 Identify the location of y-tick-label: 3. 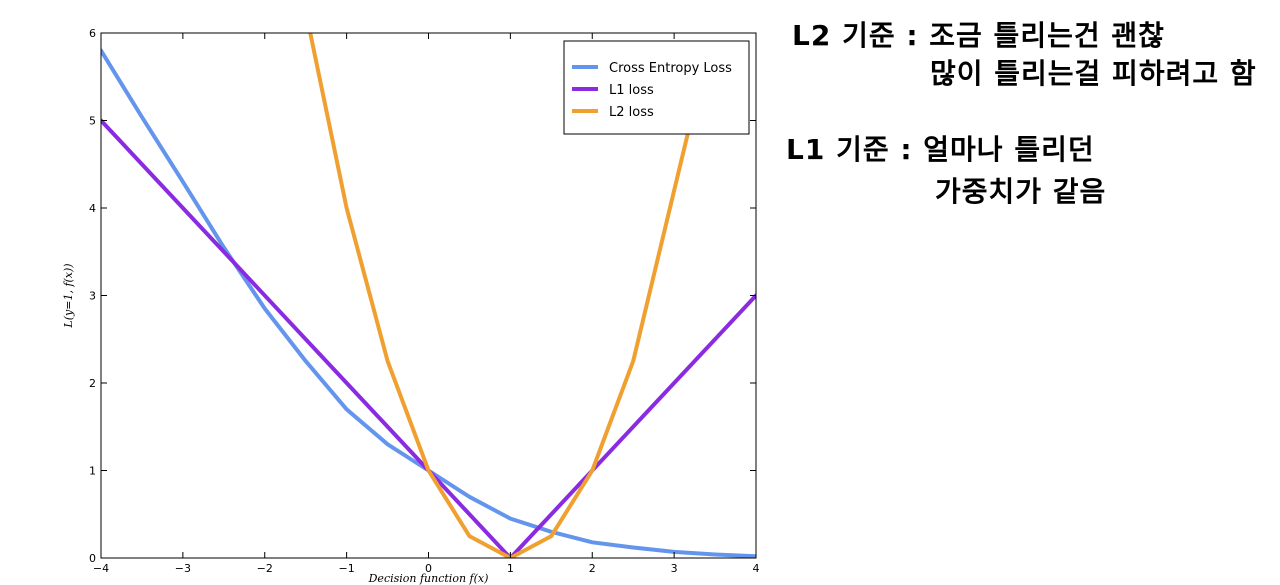
(92, 296).